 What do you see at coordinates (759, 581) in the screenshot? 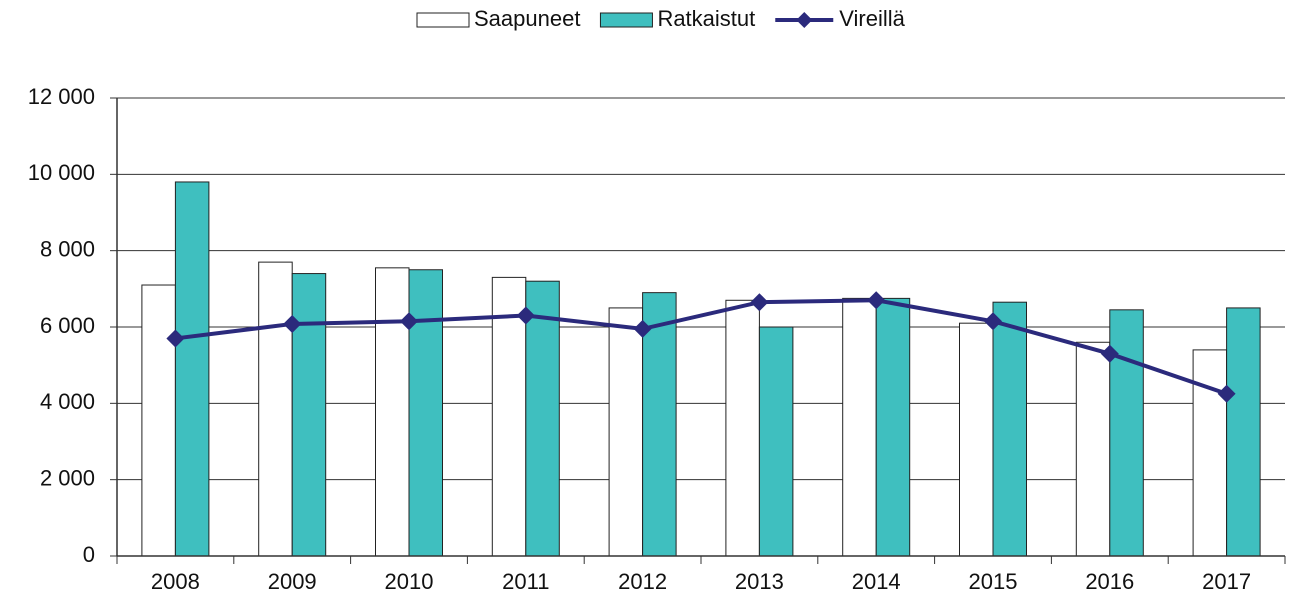
I see `x-tick-label: 2013` at bounding box center [759, 581].